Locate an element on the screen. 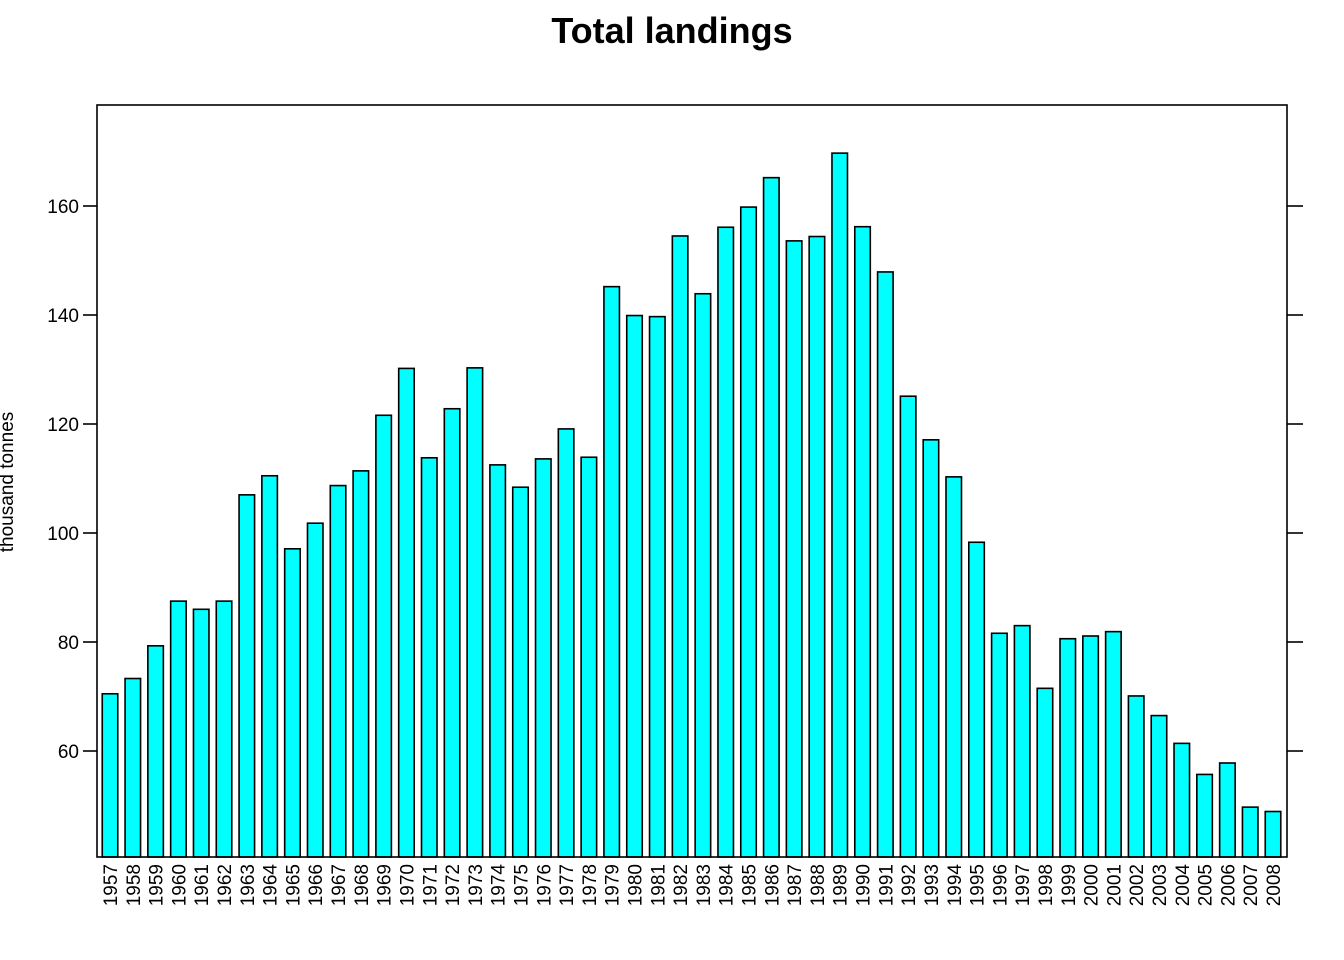 This screenshot has height=960, width=1344. x-tick-label: 1994 is located at coordinates (955, 885).